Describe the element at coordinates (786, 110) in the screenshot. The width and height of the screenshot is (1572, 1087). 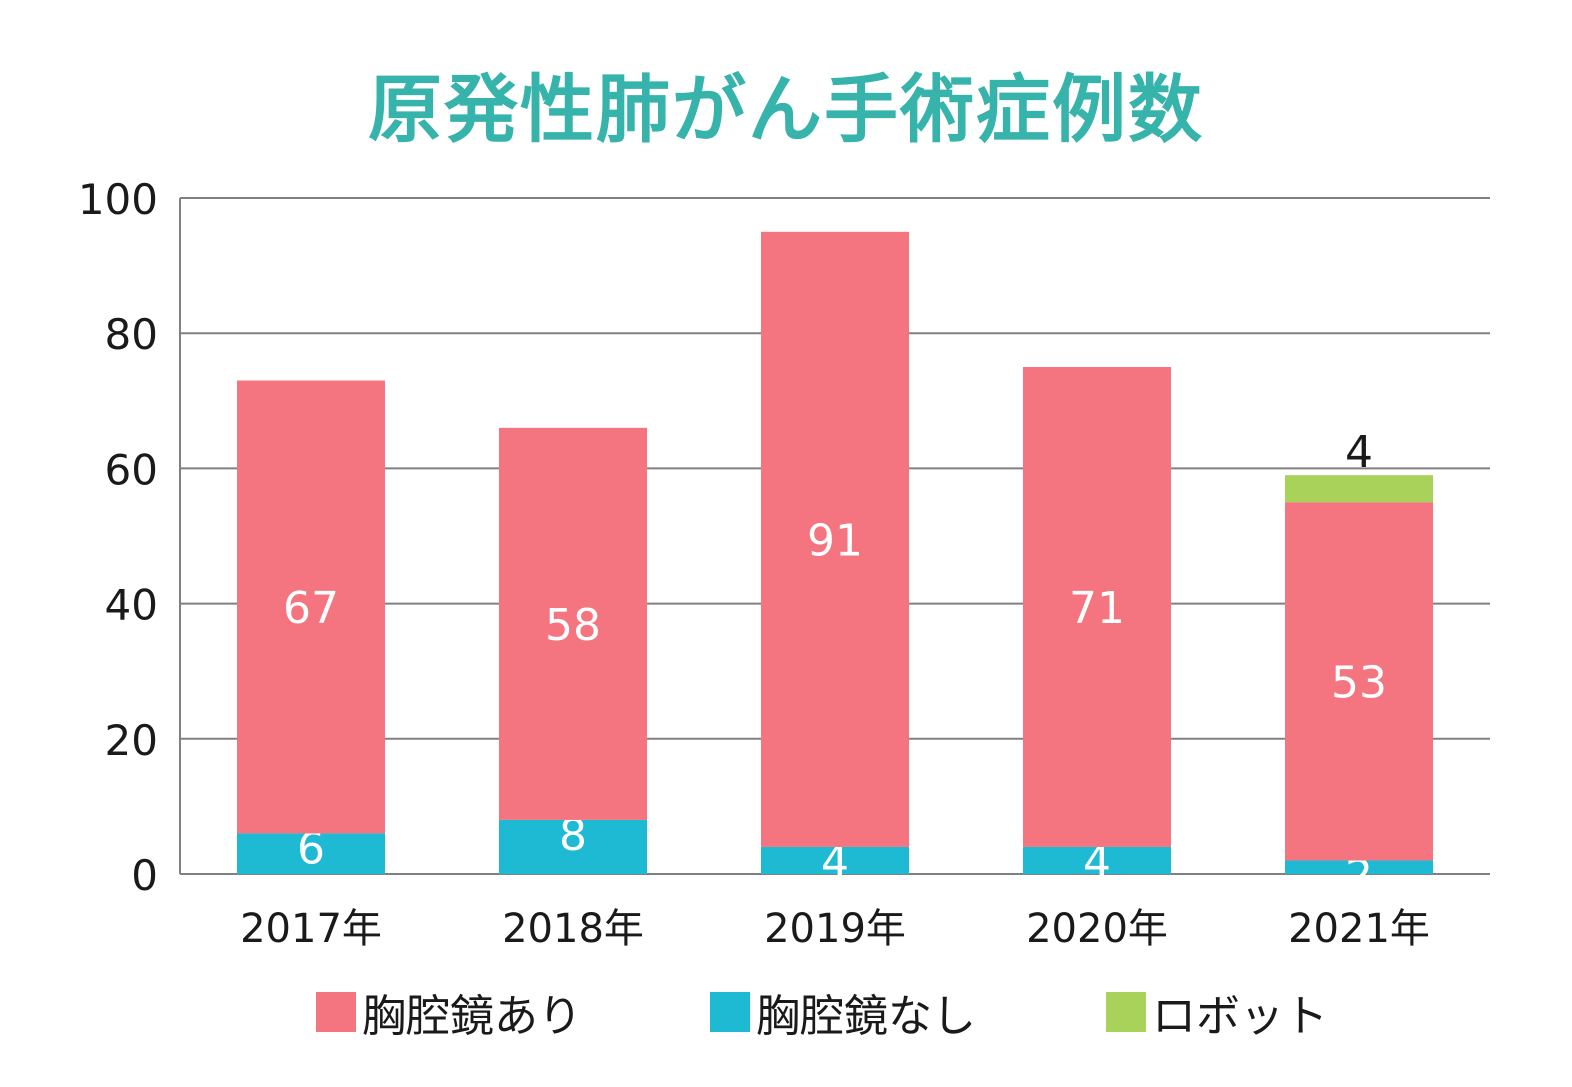
I see `chart-title: 原発性肺がん手術症例数` at that location.